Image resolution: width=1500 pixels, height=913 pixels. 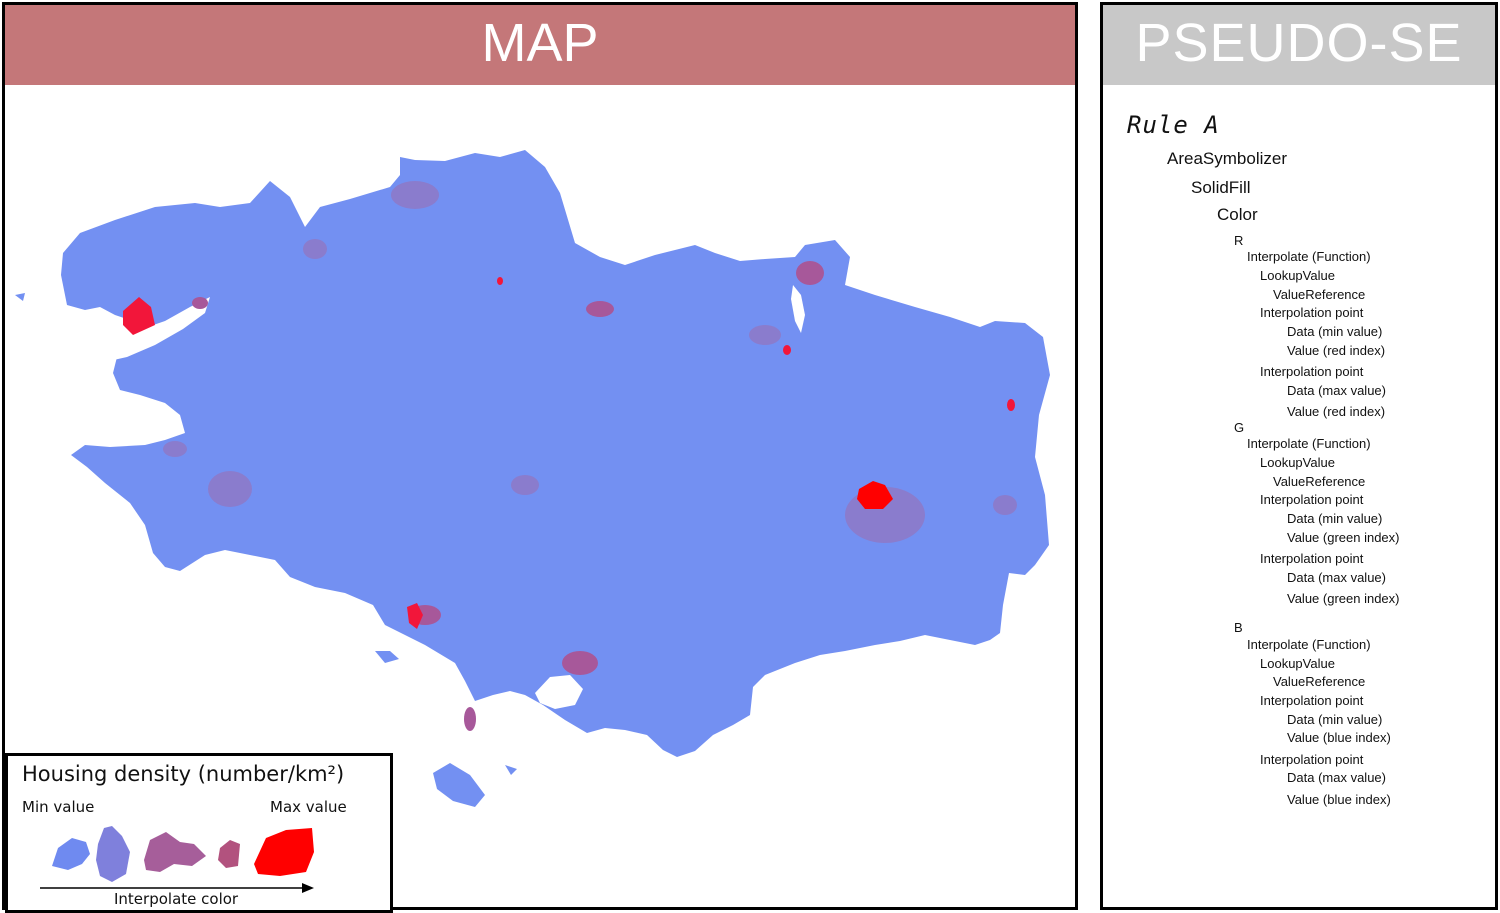 What do you see at coordinates (1319, 681) in the screenshot?
I see `channel-b-reference: ValueReference` at bounding box center [1319, 681].